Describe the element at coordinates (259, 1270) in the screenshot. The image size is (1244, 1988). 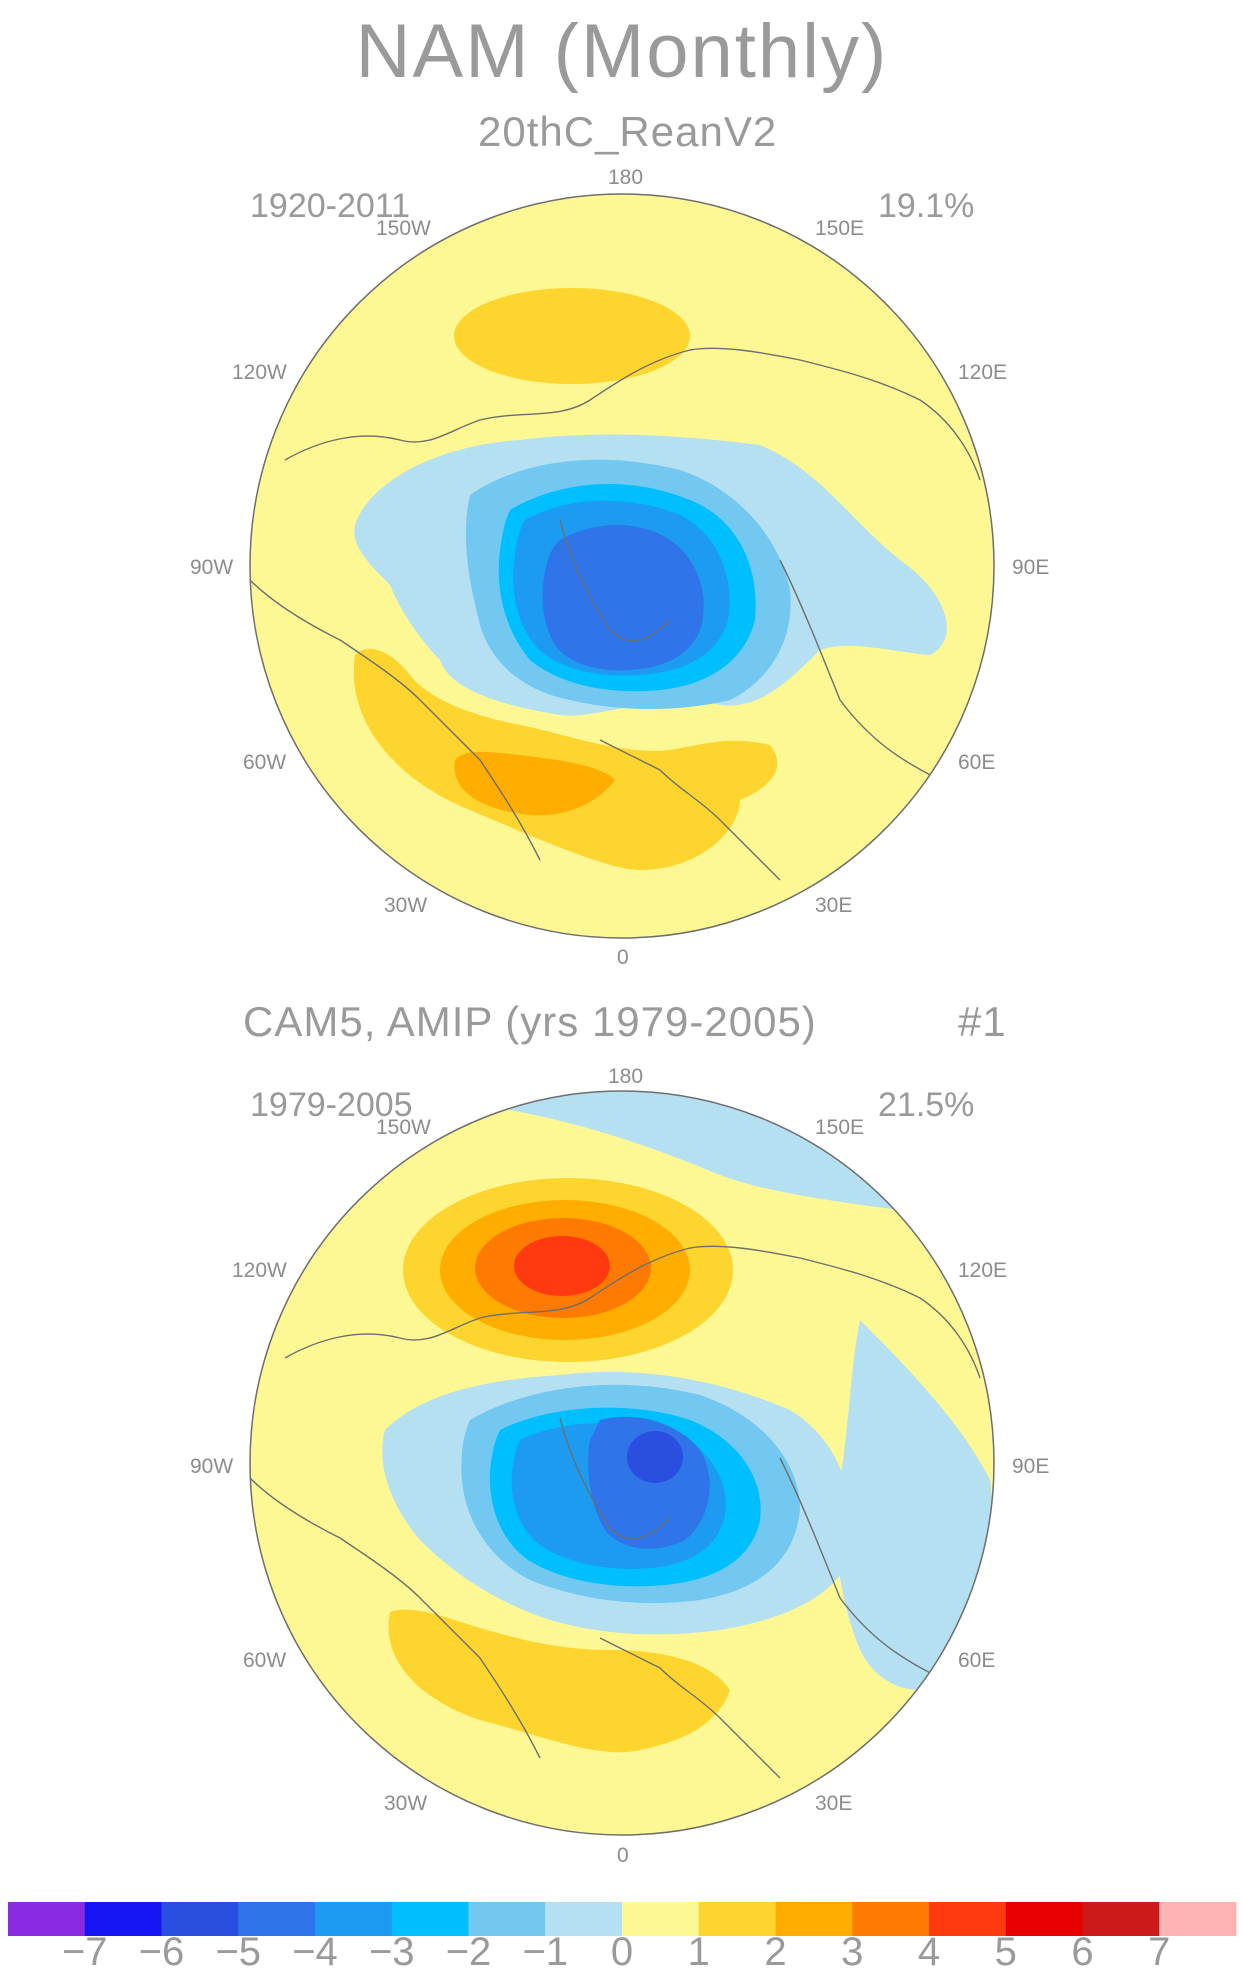
I see `panel2-lon-120w: 120W` at that location.